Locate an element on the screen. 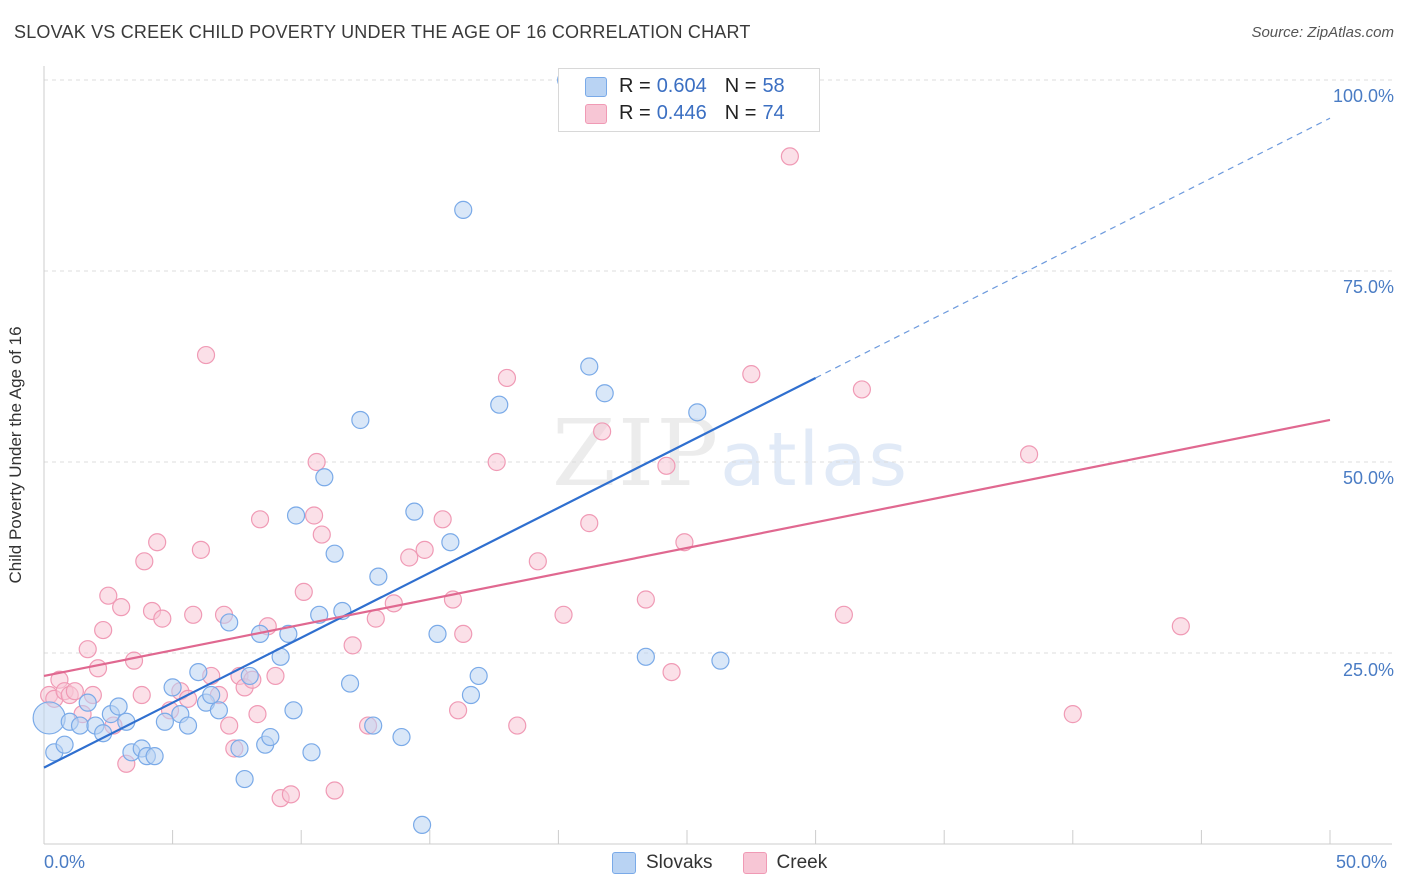 The image size is (1406, 892). legend-n-value: 58 is located at coordinates (773, 86).